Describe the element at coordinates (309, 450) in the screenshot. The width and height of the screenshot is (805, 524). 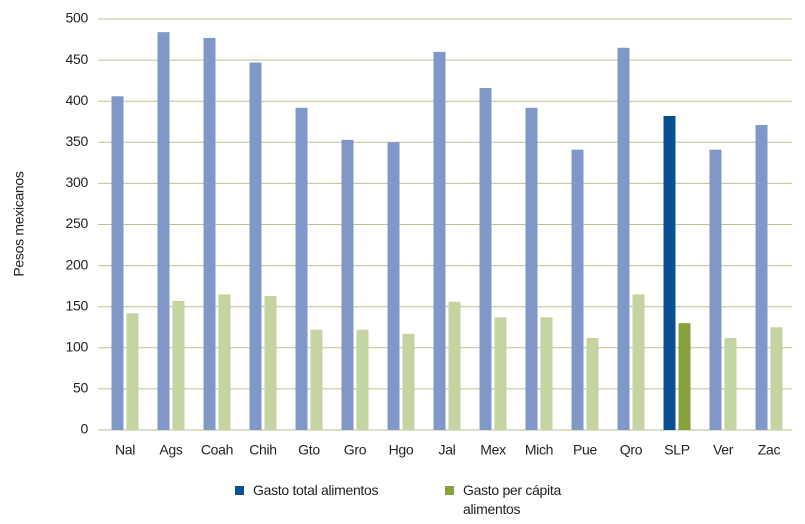
I see `x-tick-label: Gto` at that location.